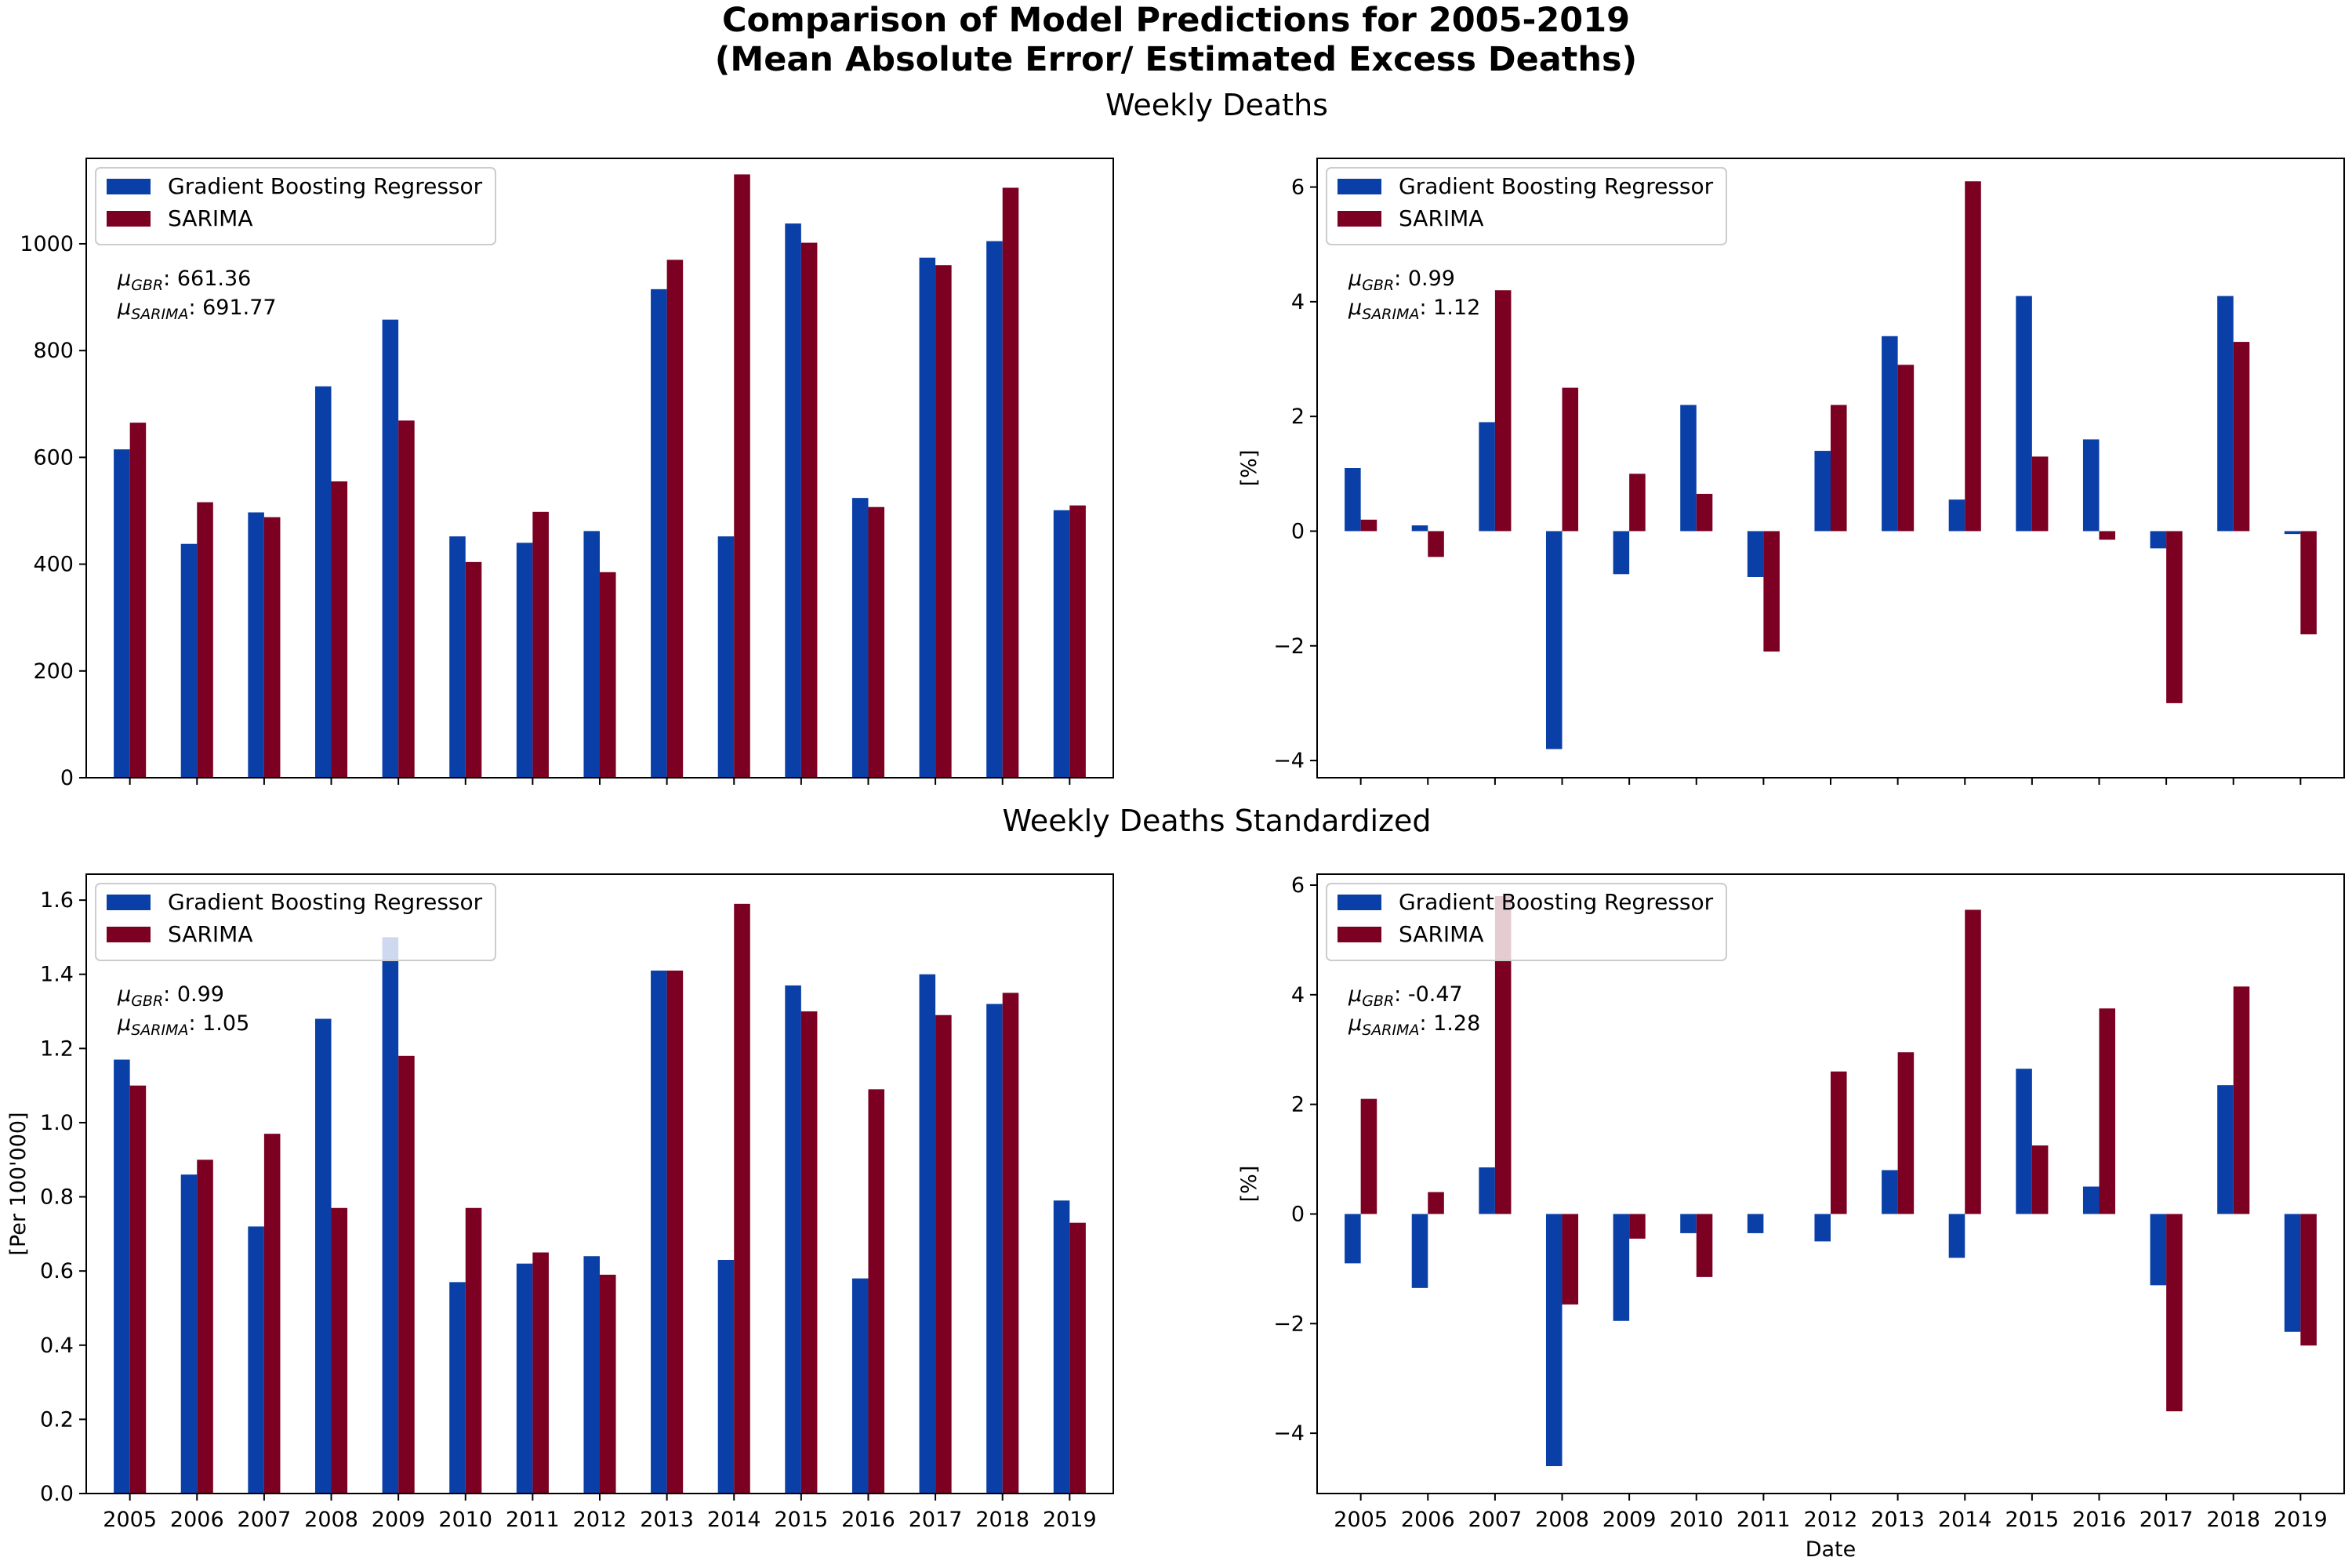  What do you see at coordinates (868, 1520) in the screenshot?
I see `x-tick-label: 2016` at bounding box center [868, 1520].